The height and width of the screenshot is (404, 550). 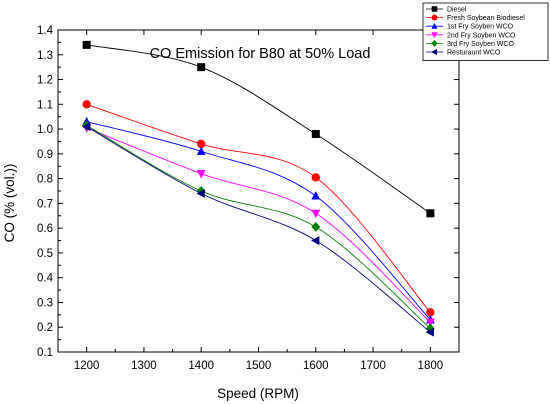 I want to click on y-tick-label: 0.9, so click(x=45, y=155).